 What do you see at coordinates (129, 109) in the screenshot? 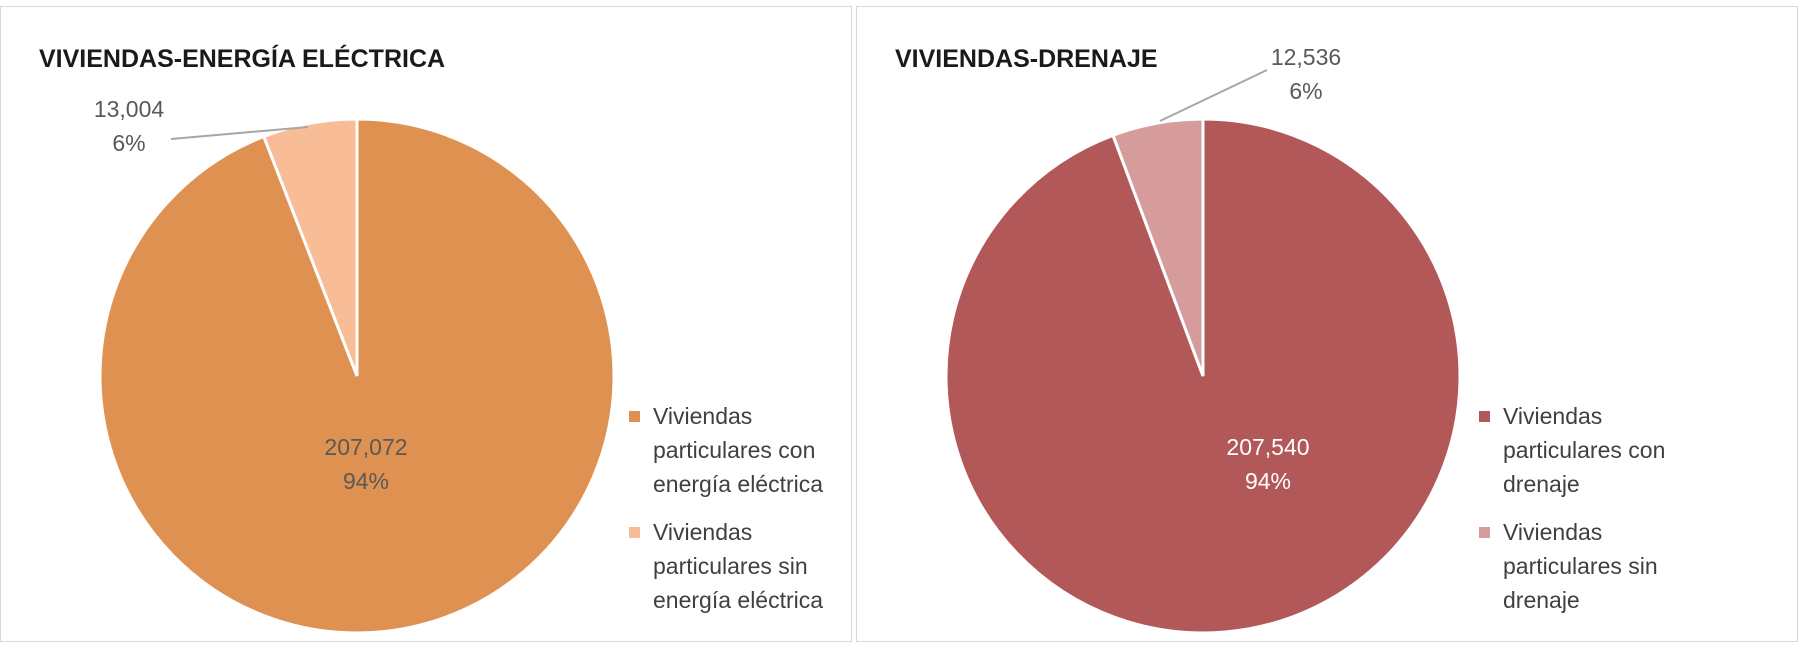
I see `data-label: 13,004` at bounding box center [129, 109].